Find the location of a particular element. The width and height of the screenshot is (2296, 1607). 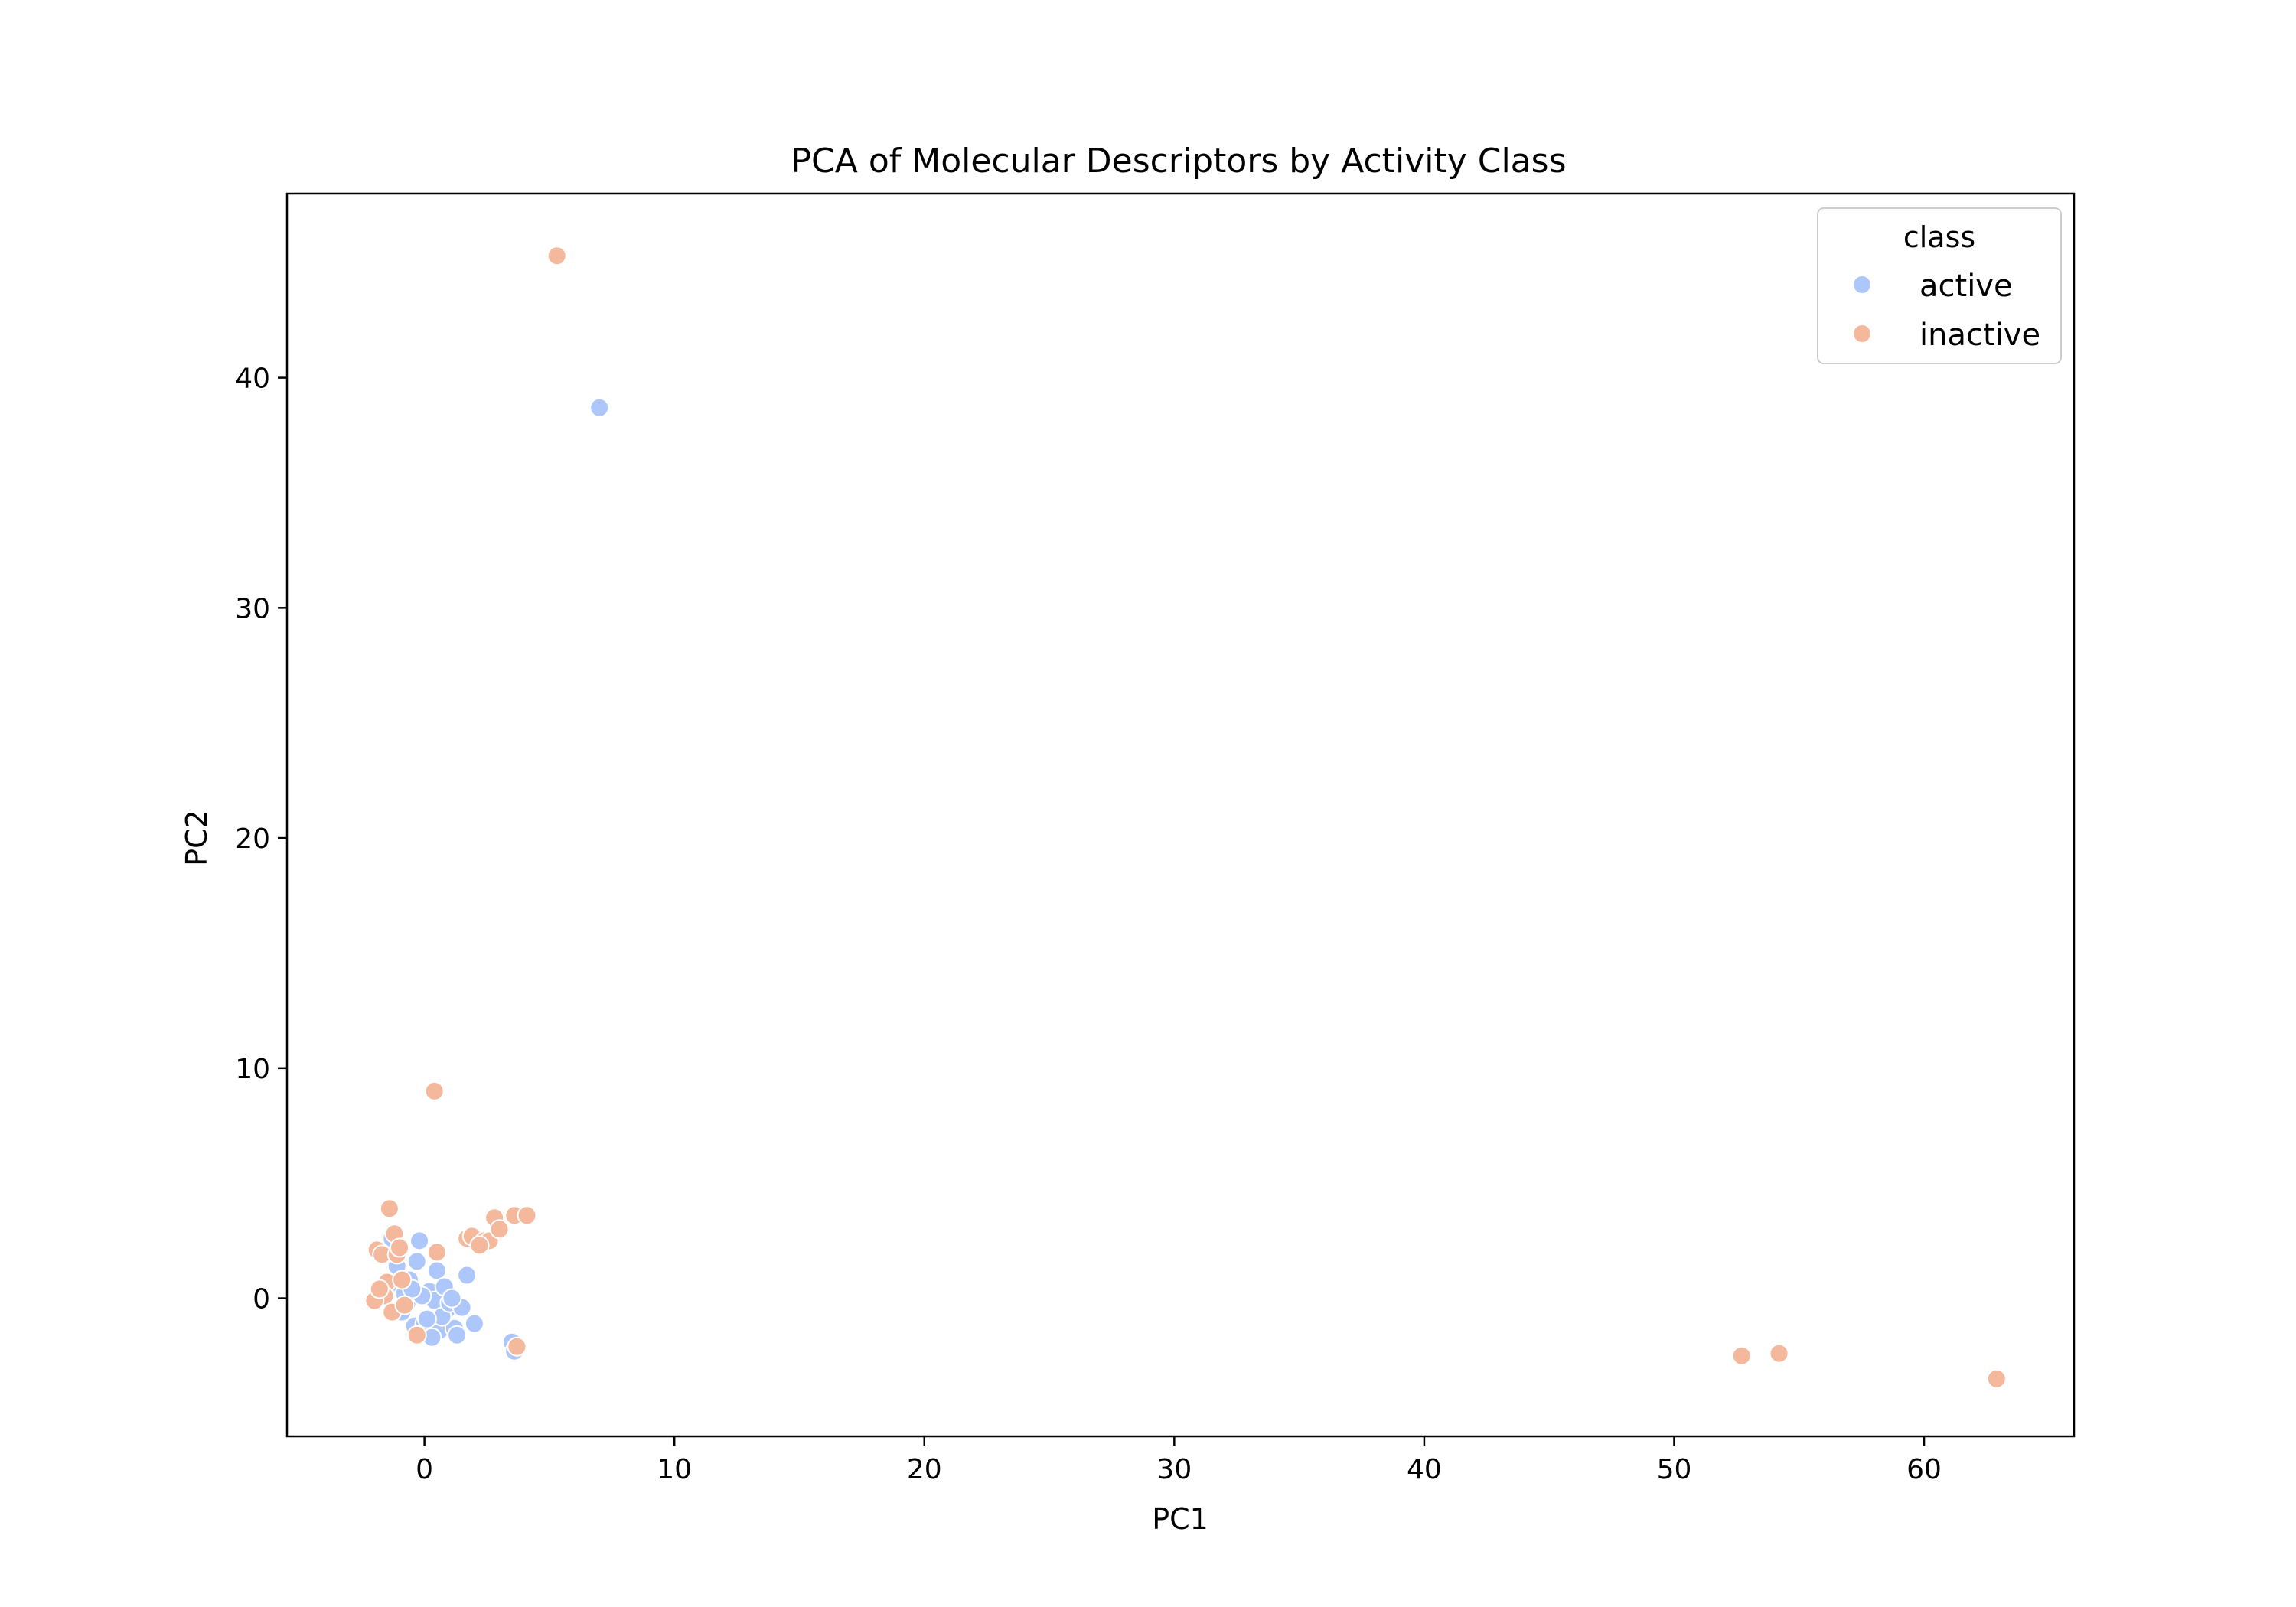

x-tick-label: 50 is located at coordinates (1674, 1470).